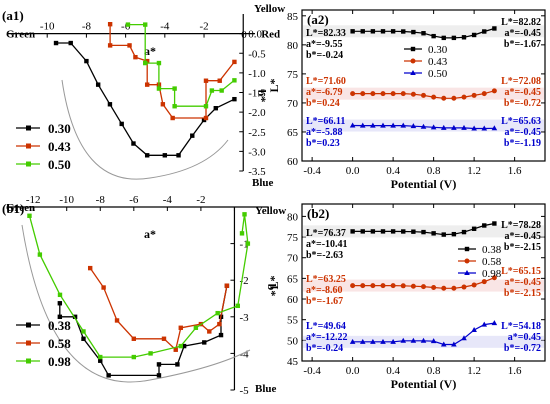  I want to click on y-tick-label: -3.0, so click(257, 152).